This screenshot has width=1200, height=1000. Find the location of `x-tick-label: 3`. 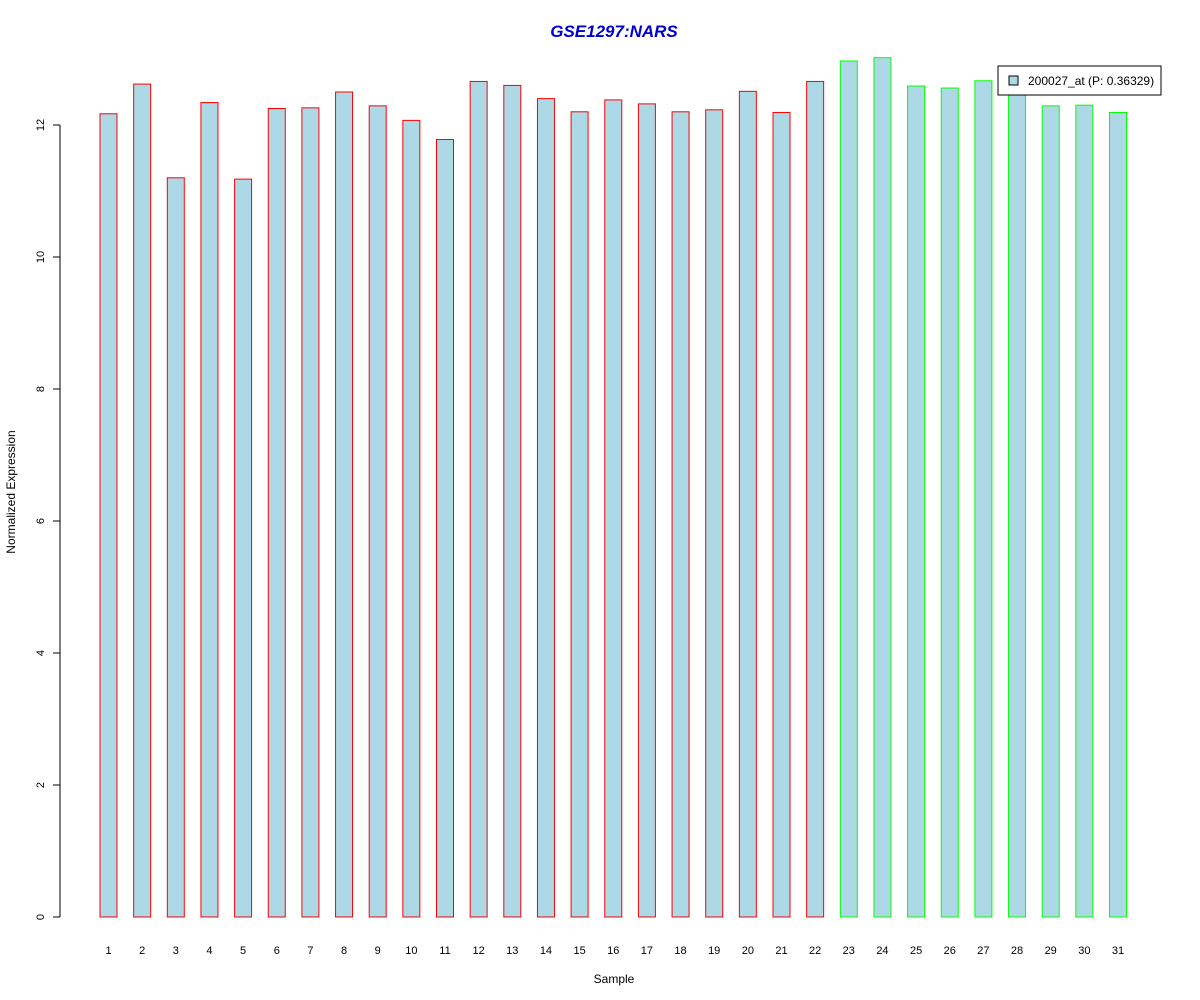

x-tick-label: 3 is located at coordinates (176, 951).